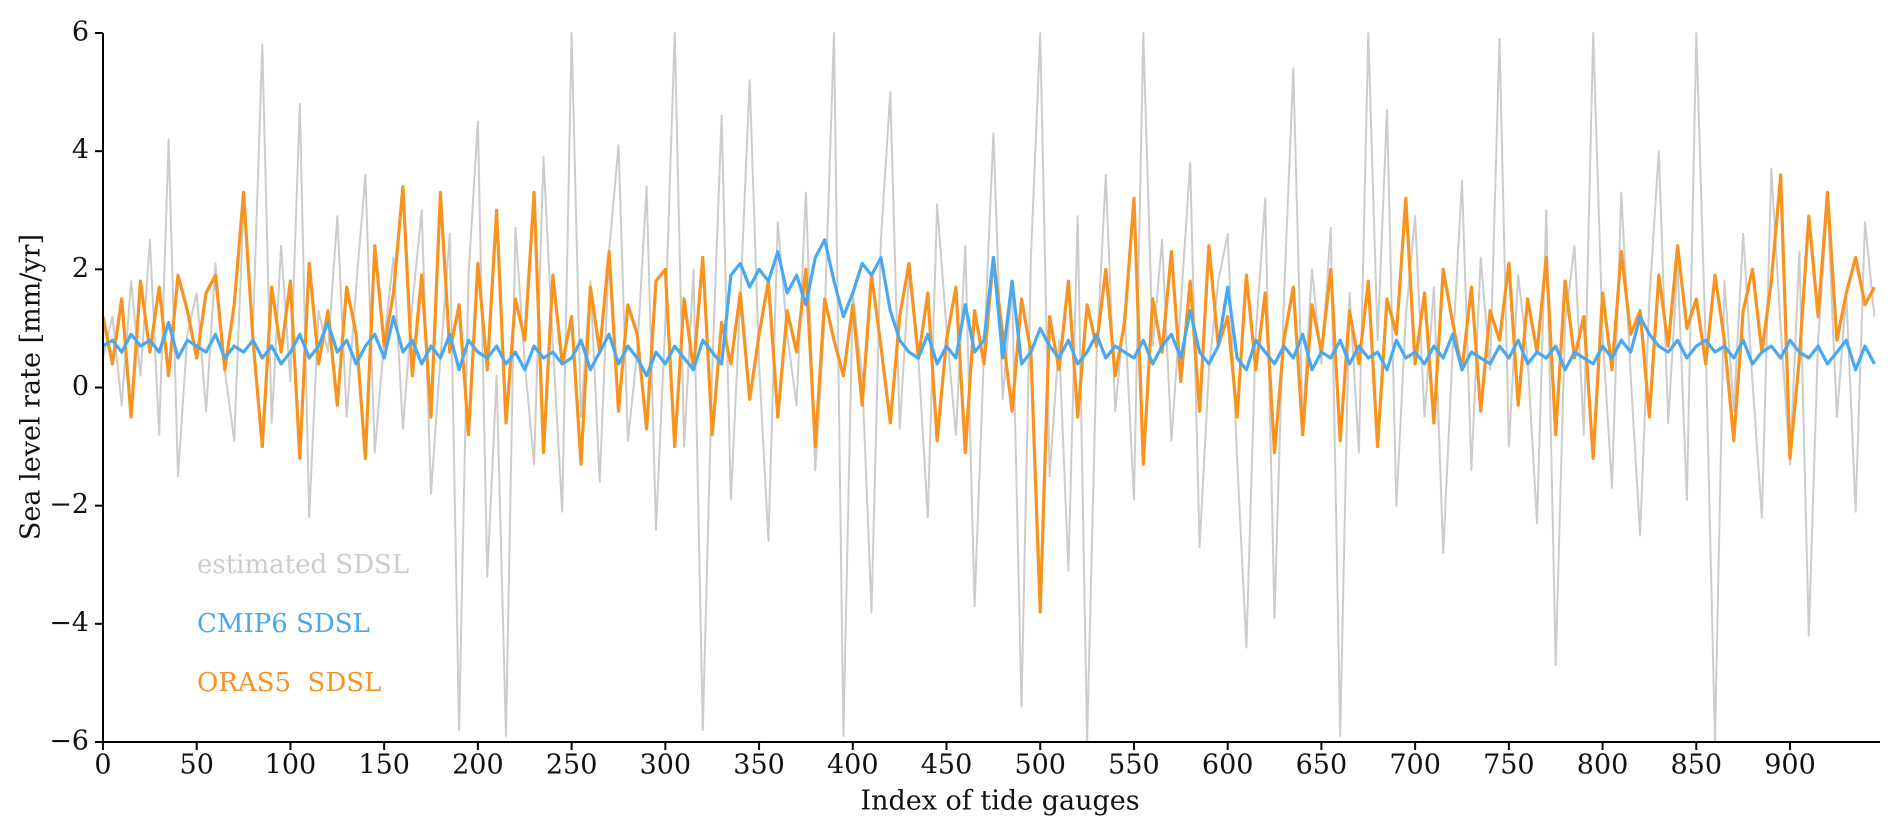 This screenshot has width=1892, height=834. I want to click on y-tick-label: 2, so click(80, 268).